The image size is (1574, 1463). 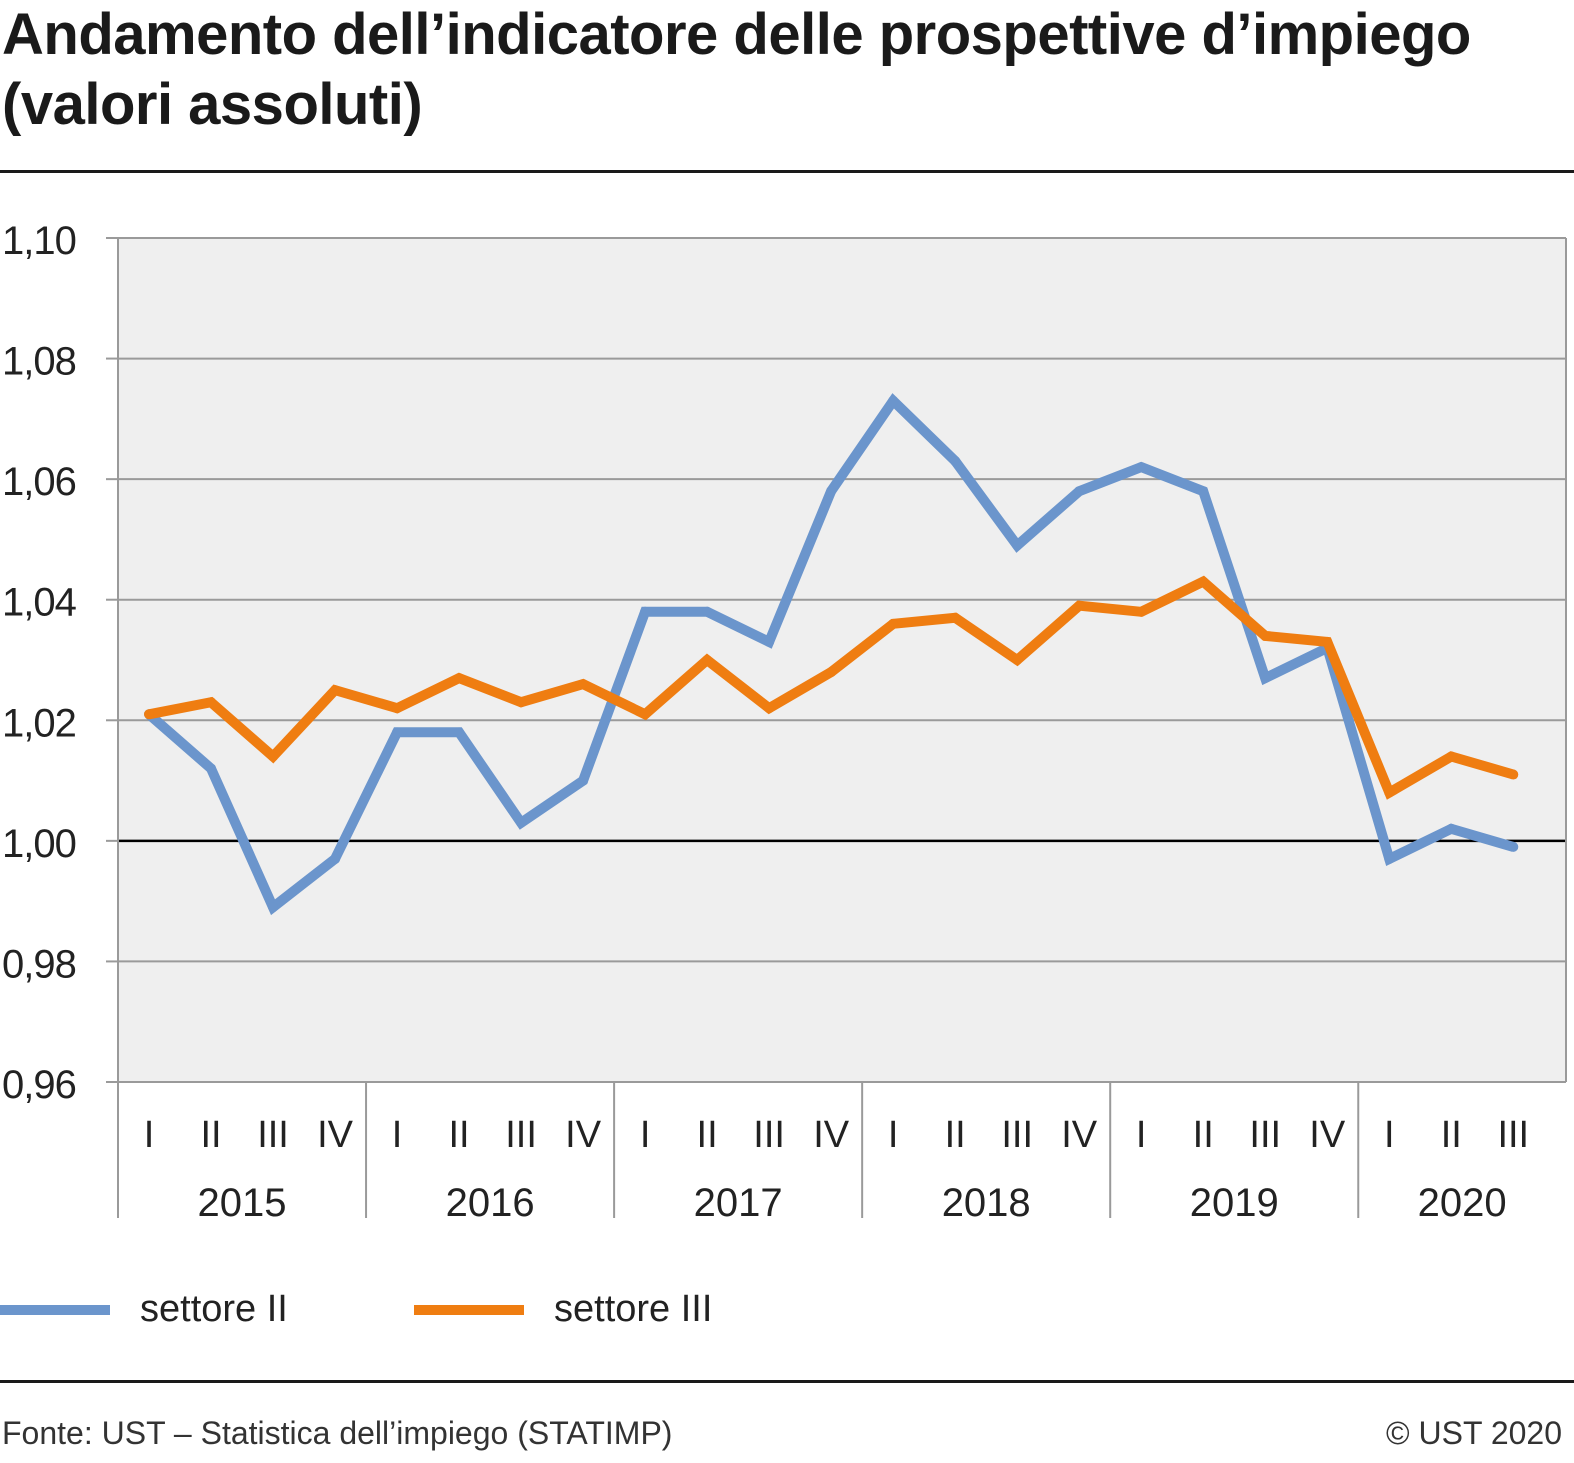 What do you see at coordinates (738, 1203) in the screenshot?
I see `x-tick-label-year-2017: 2017` at bounding box center [738, 1203].